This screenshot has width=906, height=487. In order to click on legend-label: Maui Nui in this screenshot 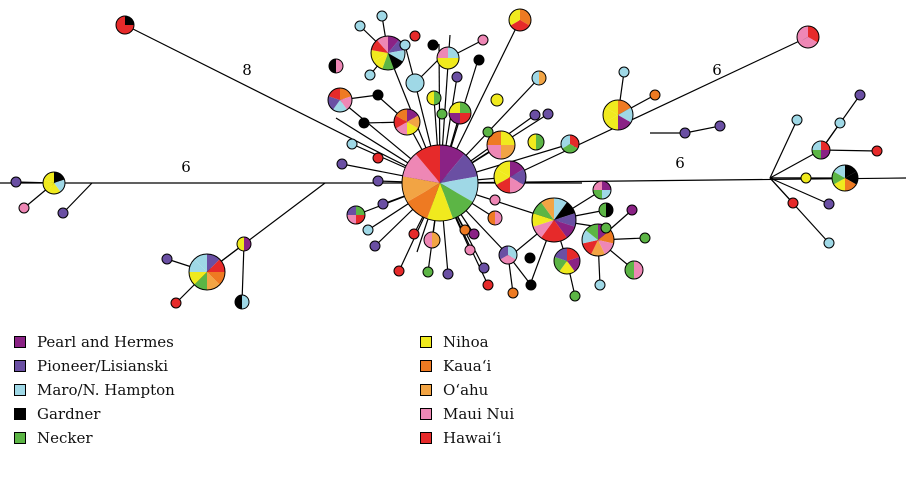, I will do `click(479, 414)`.